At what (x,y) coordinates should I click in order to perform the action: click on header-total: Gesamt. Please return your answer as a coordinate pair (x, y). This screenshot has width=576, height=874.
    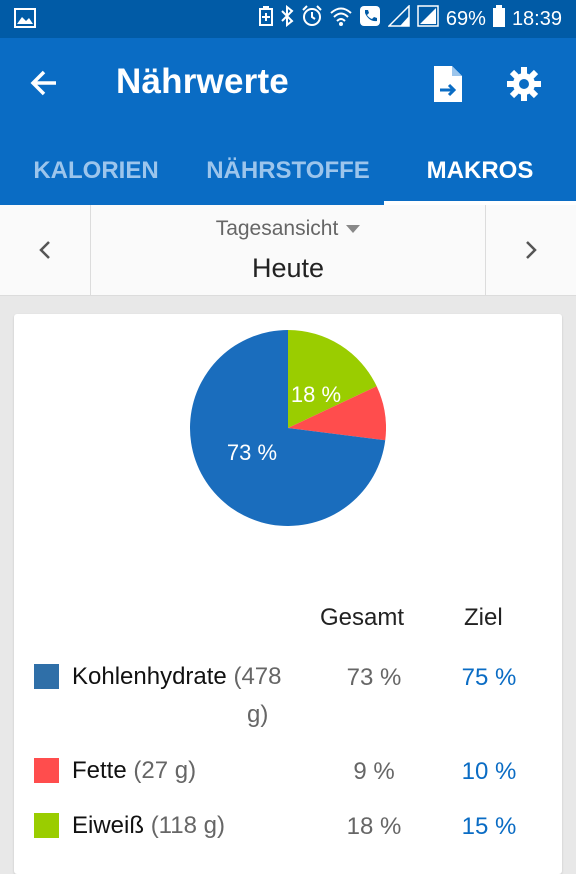
    Looking at the image, I should click on (362, 617).